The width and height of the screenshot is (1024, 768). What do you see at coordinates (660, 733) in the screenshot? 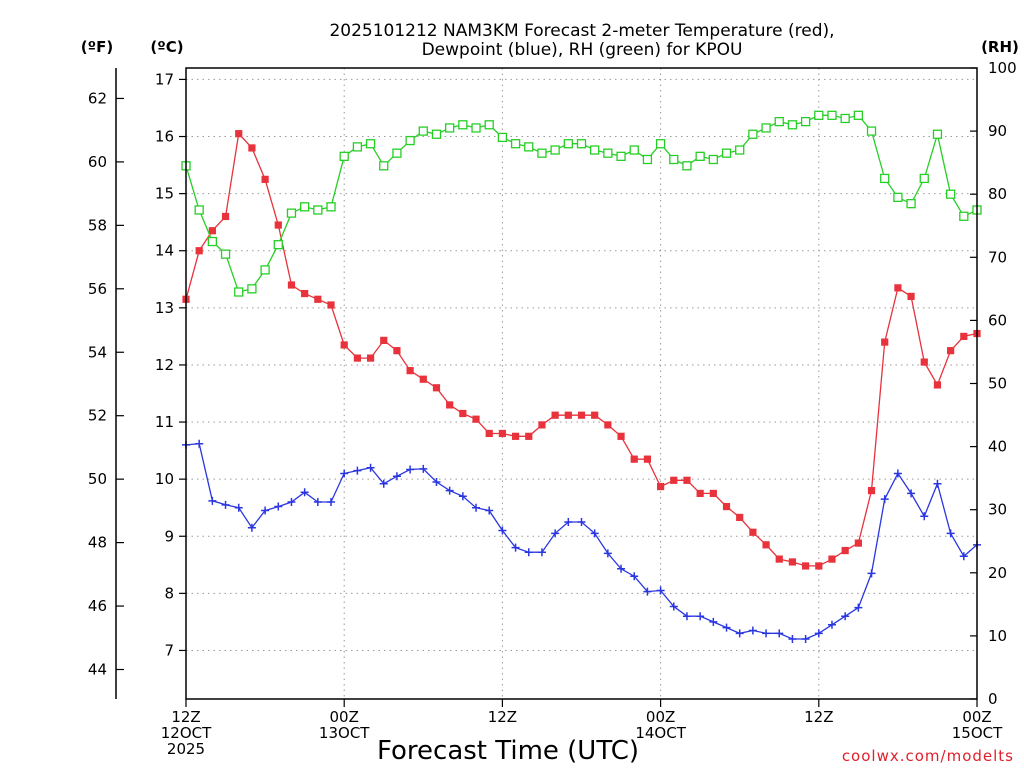
I see `time-tick-line: 14OCT` at bounding box center [660, 733].